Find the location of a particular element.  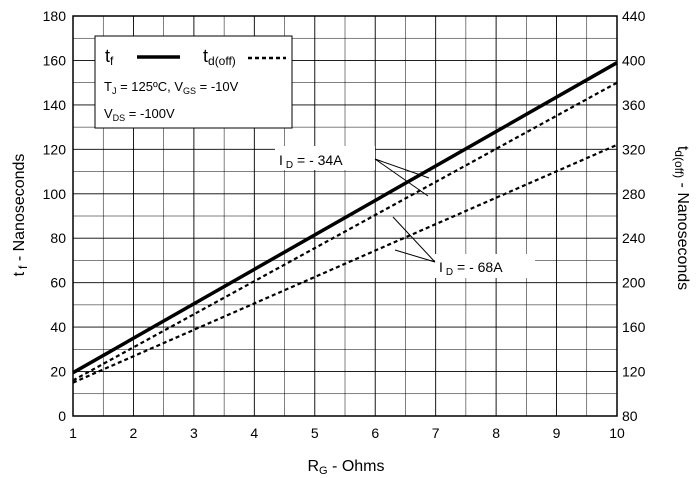

x-tick-label: 8 is located at coordinates (496, 433).